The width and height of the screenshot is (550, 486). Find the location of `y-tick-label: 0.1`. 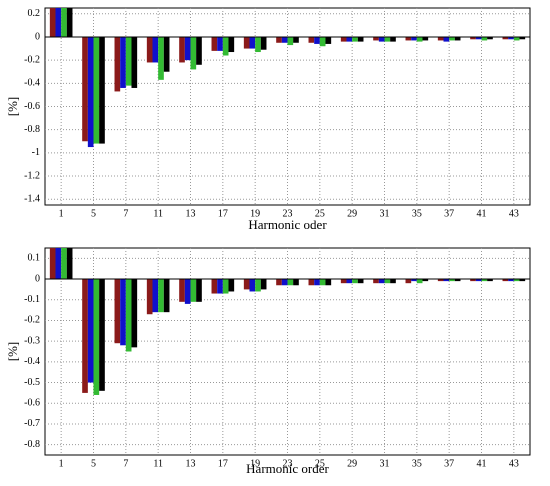

y-tick-label: 0.1 is located at coordinates (34, 258).